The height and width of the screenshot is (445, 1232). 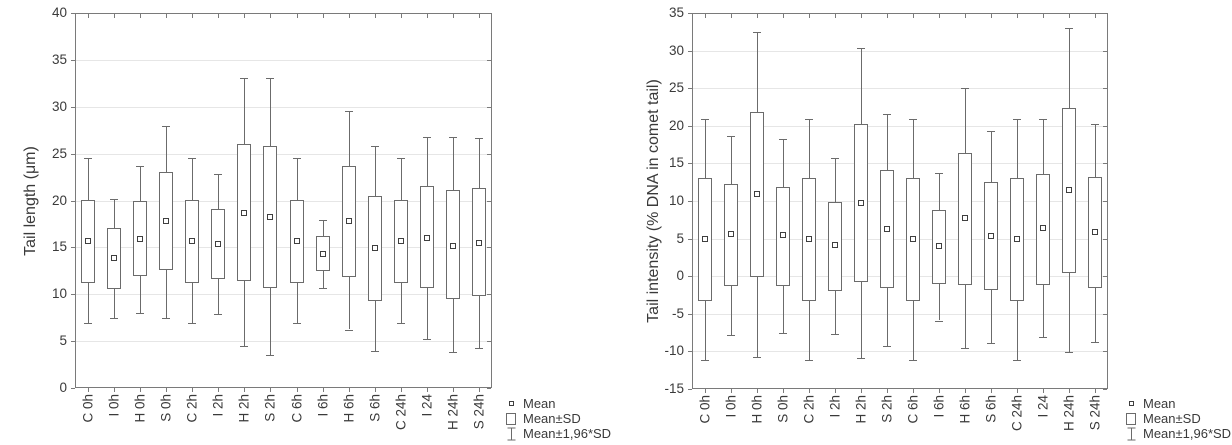 What do you see at coordinates (192, 408) in the screenshot?
I see `x-category-label: C 2h` at bounding box center [192, 408].